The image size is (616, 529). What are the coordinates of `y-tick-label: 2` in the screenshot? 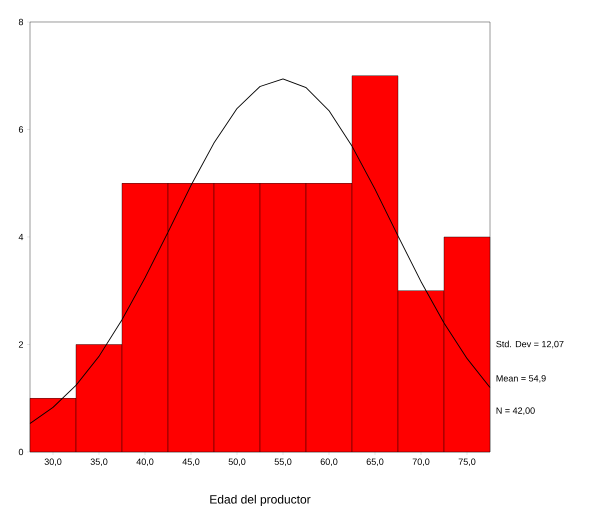 It's located at (21, 344).